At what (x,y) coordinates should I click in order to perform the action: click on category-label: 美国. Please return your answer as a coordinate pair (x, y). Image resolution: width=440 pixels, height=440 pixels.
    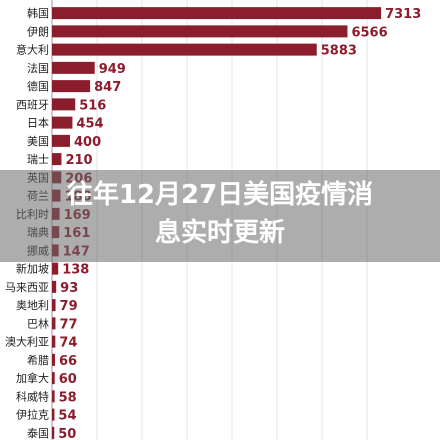
    Looking at the image, I should click on (38, 141).